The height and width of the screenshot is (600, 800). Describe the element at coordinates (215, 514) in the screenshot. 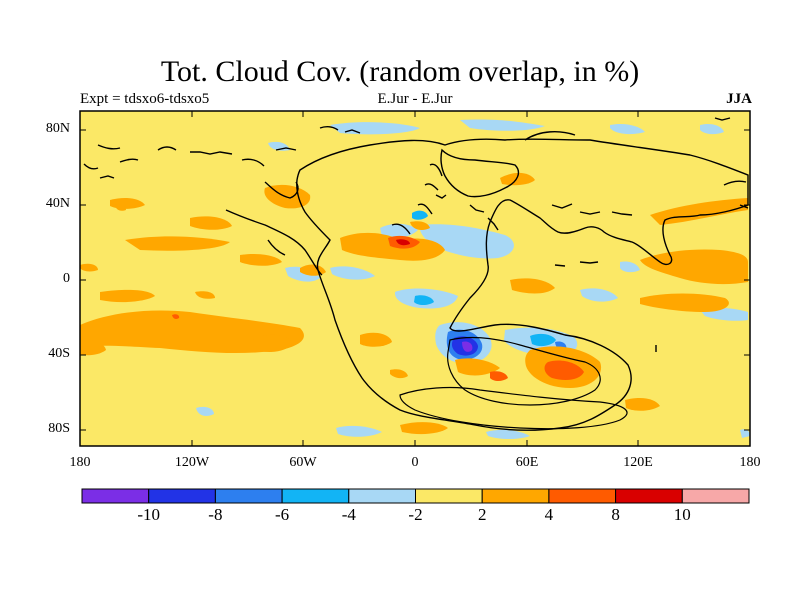

I see `colorbar-label: -8` at that location.